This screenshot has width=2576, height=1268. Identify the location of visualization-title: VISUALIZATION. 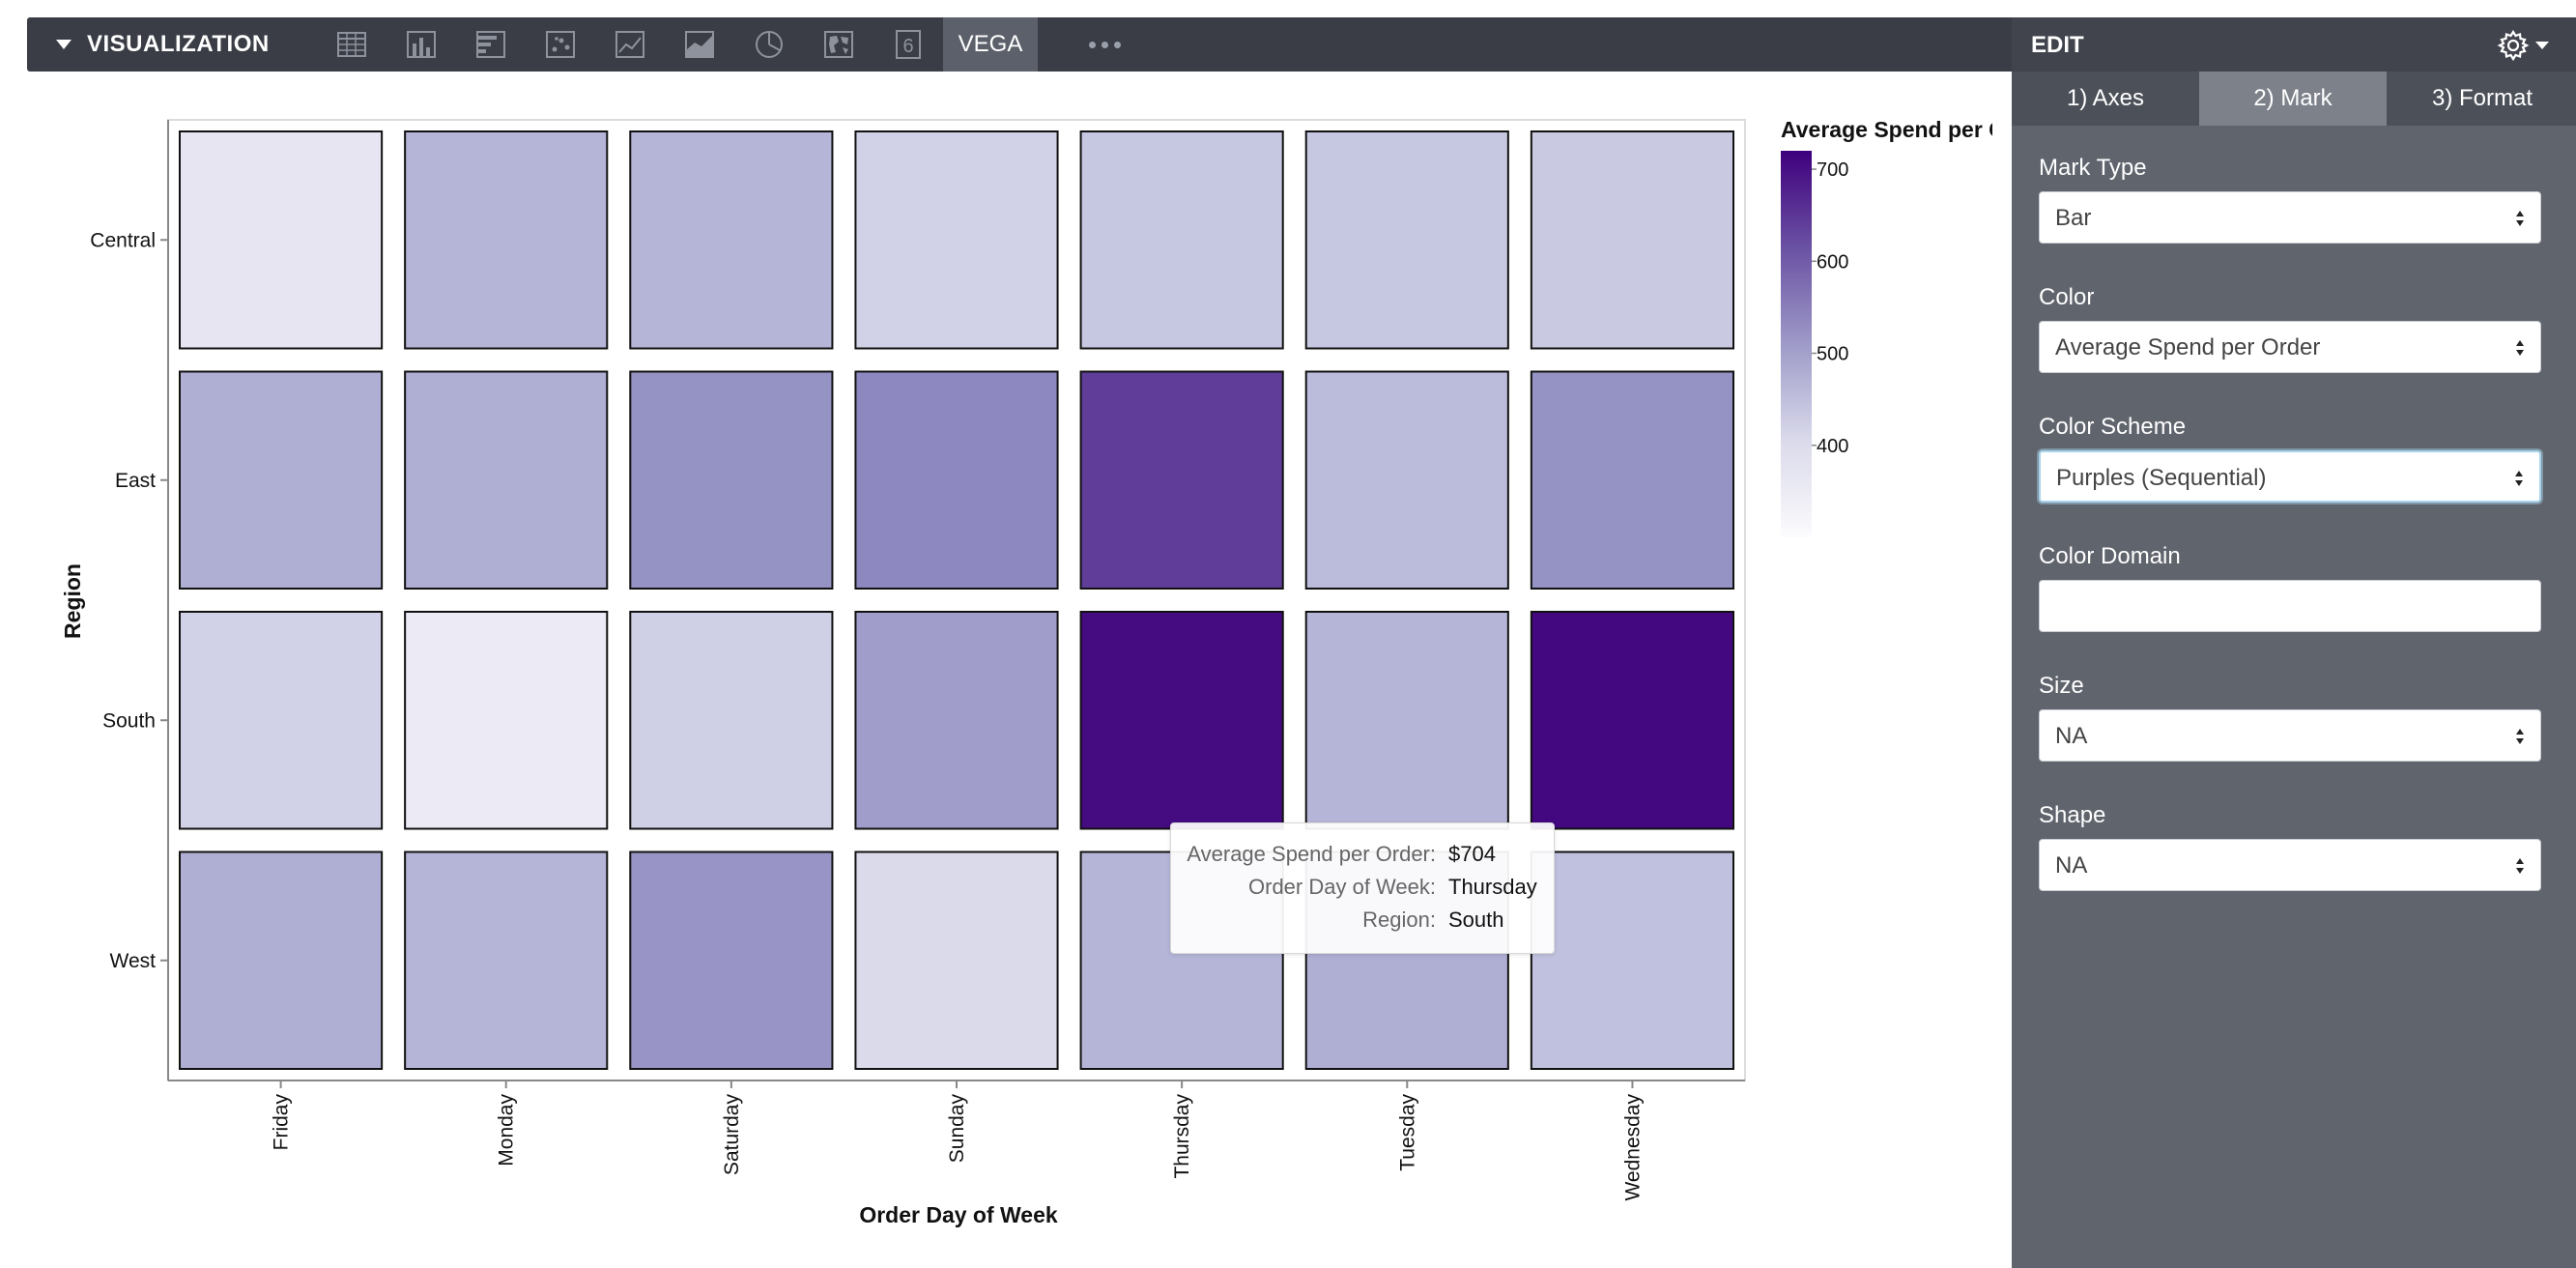
(179, 44).